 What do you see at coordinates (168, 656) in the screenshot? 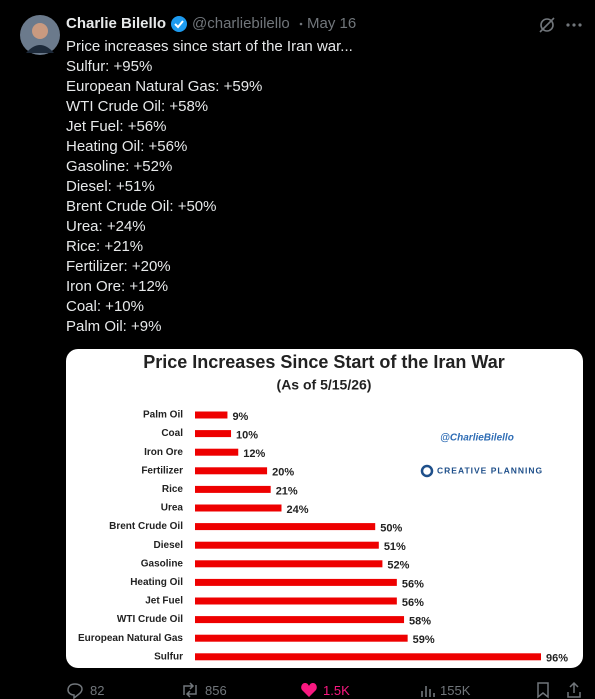
I see `category-label: Sulfur` at bounding box center [168, 656].